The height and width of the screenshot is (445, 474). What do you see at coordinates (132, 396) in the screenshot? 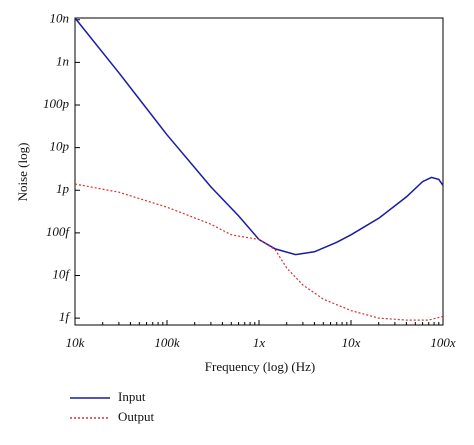
I see `legend-label: Input` at bounding box center [132, 396].